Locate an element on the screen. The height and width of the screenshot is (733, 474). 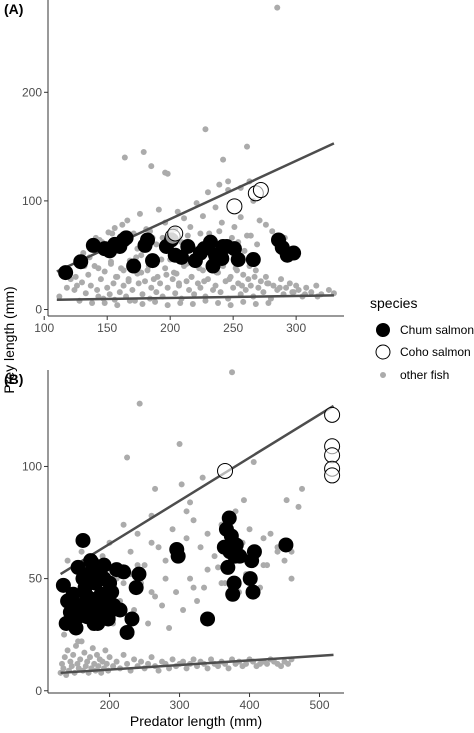
panel-a-x-tick-label: 300 is located at coordinates (296, 328).